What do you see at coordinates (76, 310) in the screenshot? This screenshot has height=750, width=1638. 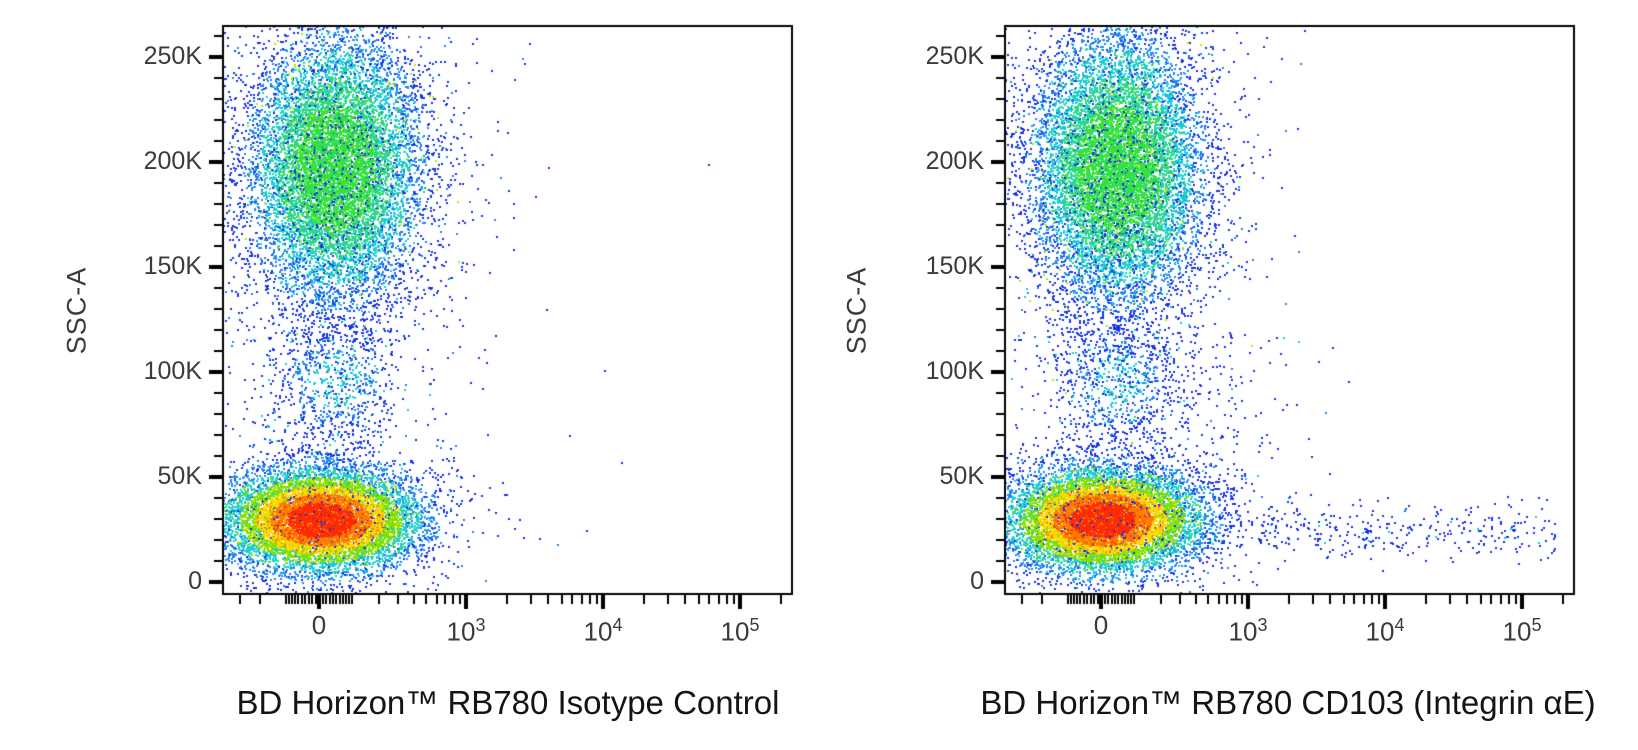 I see `y-axis-label-left: SSC-A` at bounding box center [76, 310].